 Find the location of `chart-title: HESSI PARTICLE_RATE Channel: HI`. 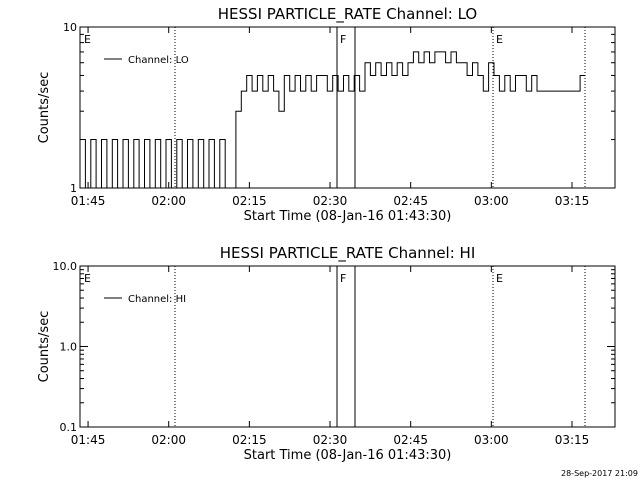

chart-title: HESSI PARTICLE_RATE Channel: HI is located at coordinates (348, 253).